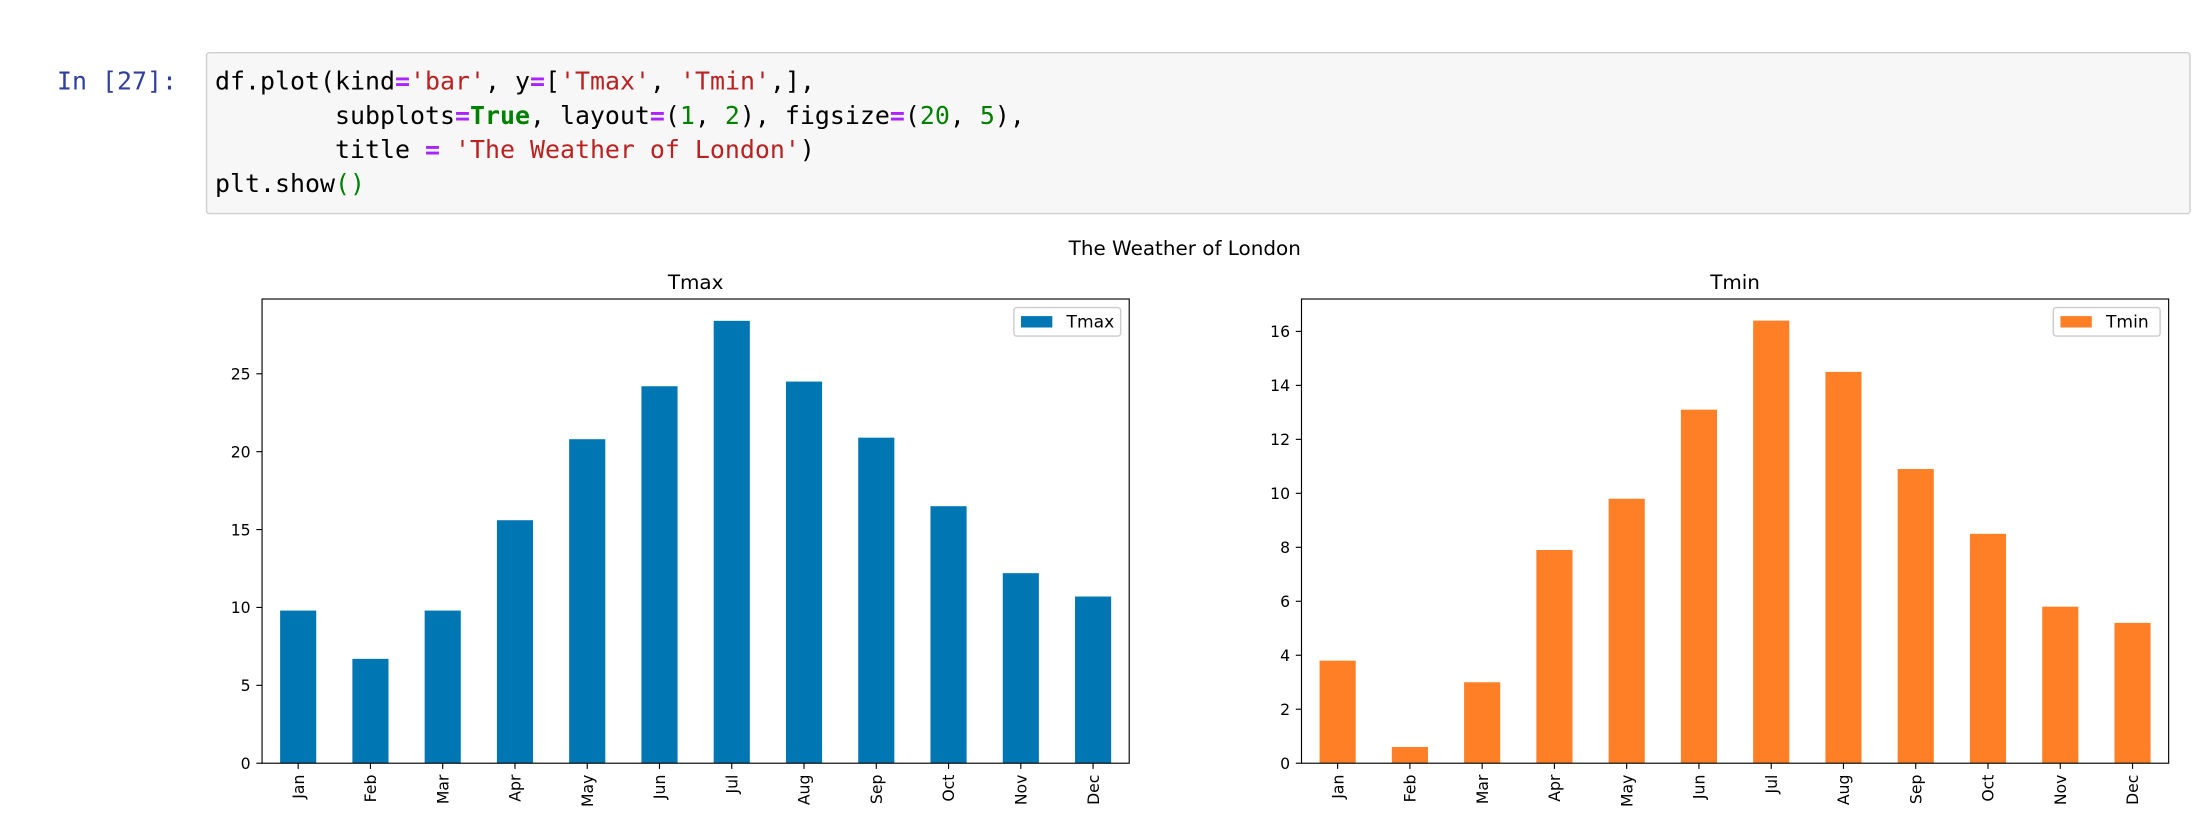 Image resolution: width=2210 pixels, height=828 pixels. Describe the element at coordinates (241, 451) in the screenshot. I see `y-tick-label: 20` at that location.